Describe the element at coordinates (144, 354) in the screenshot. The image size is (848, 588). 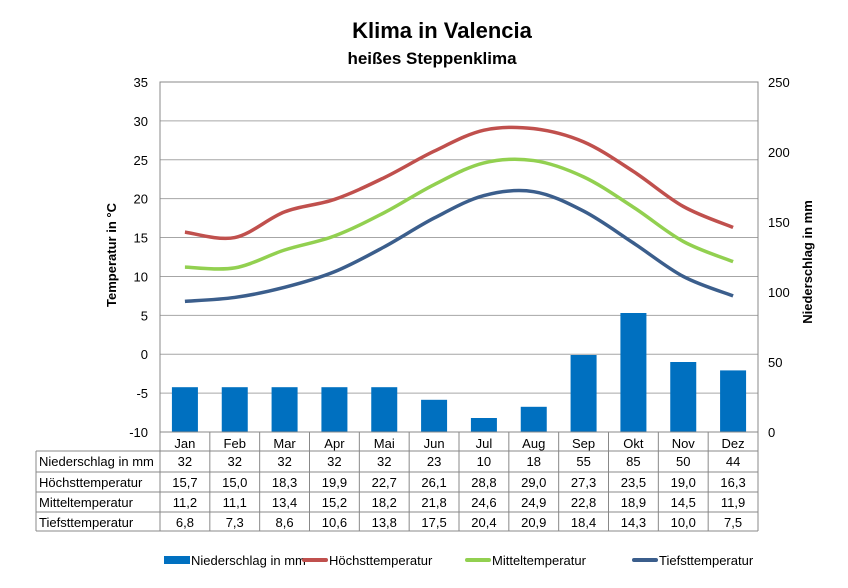
I see `y-tick-left: 0` at that location.